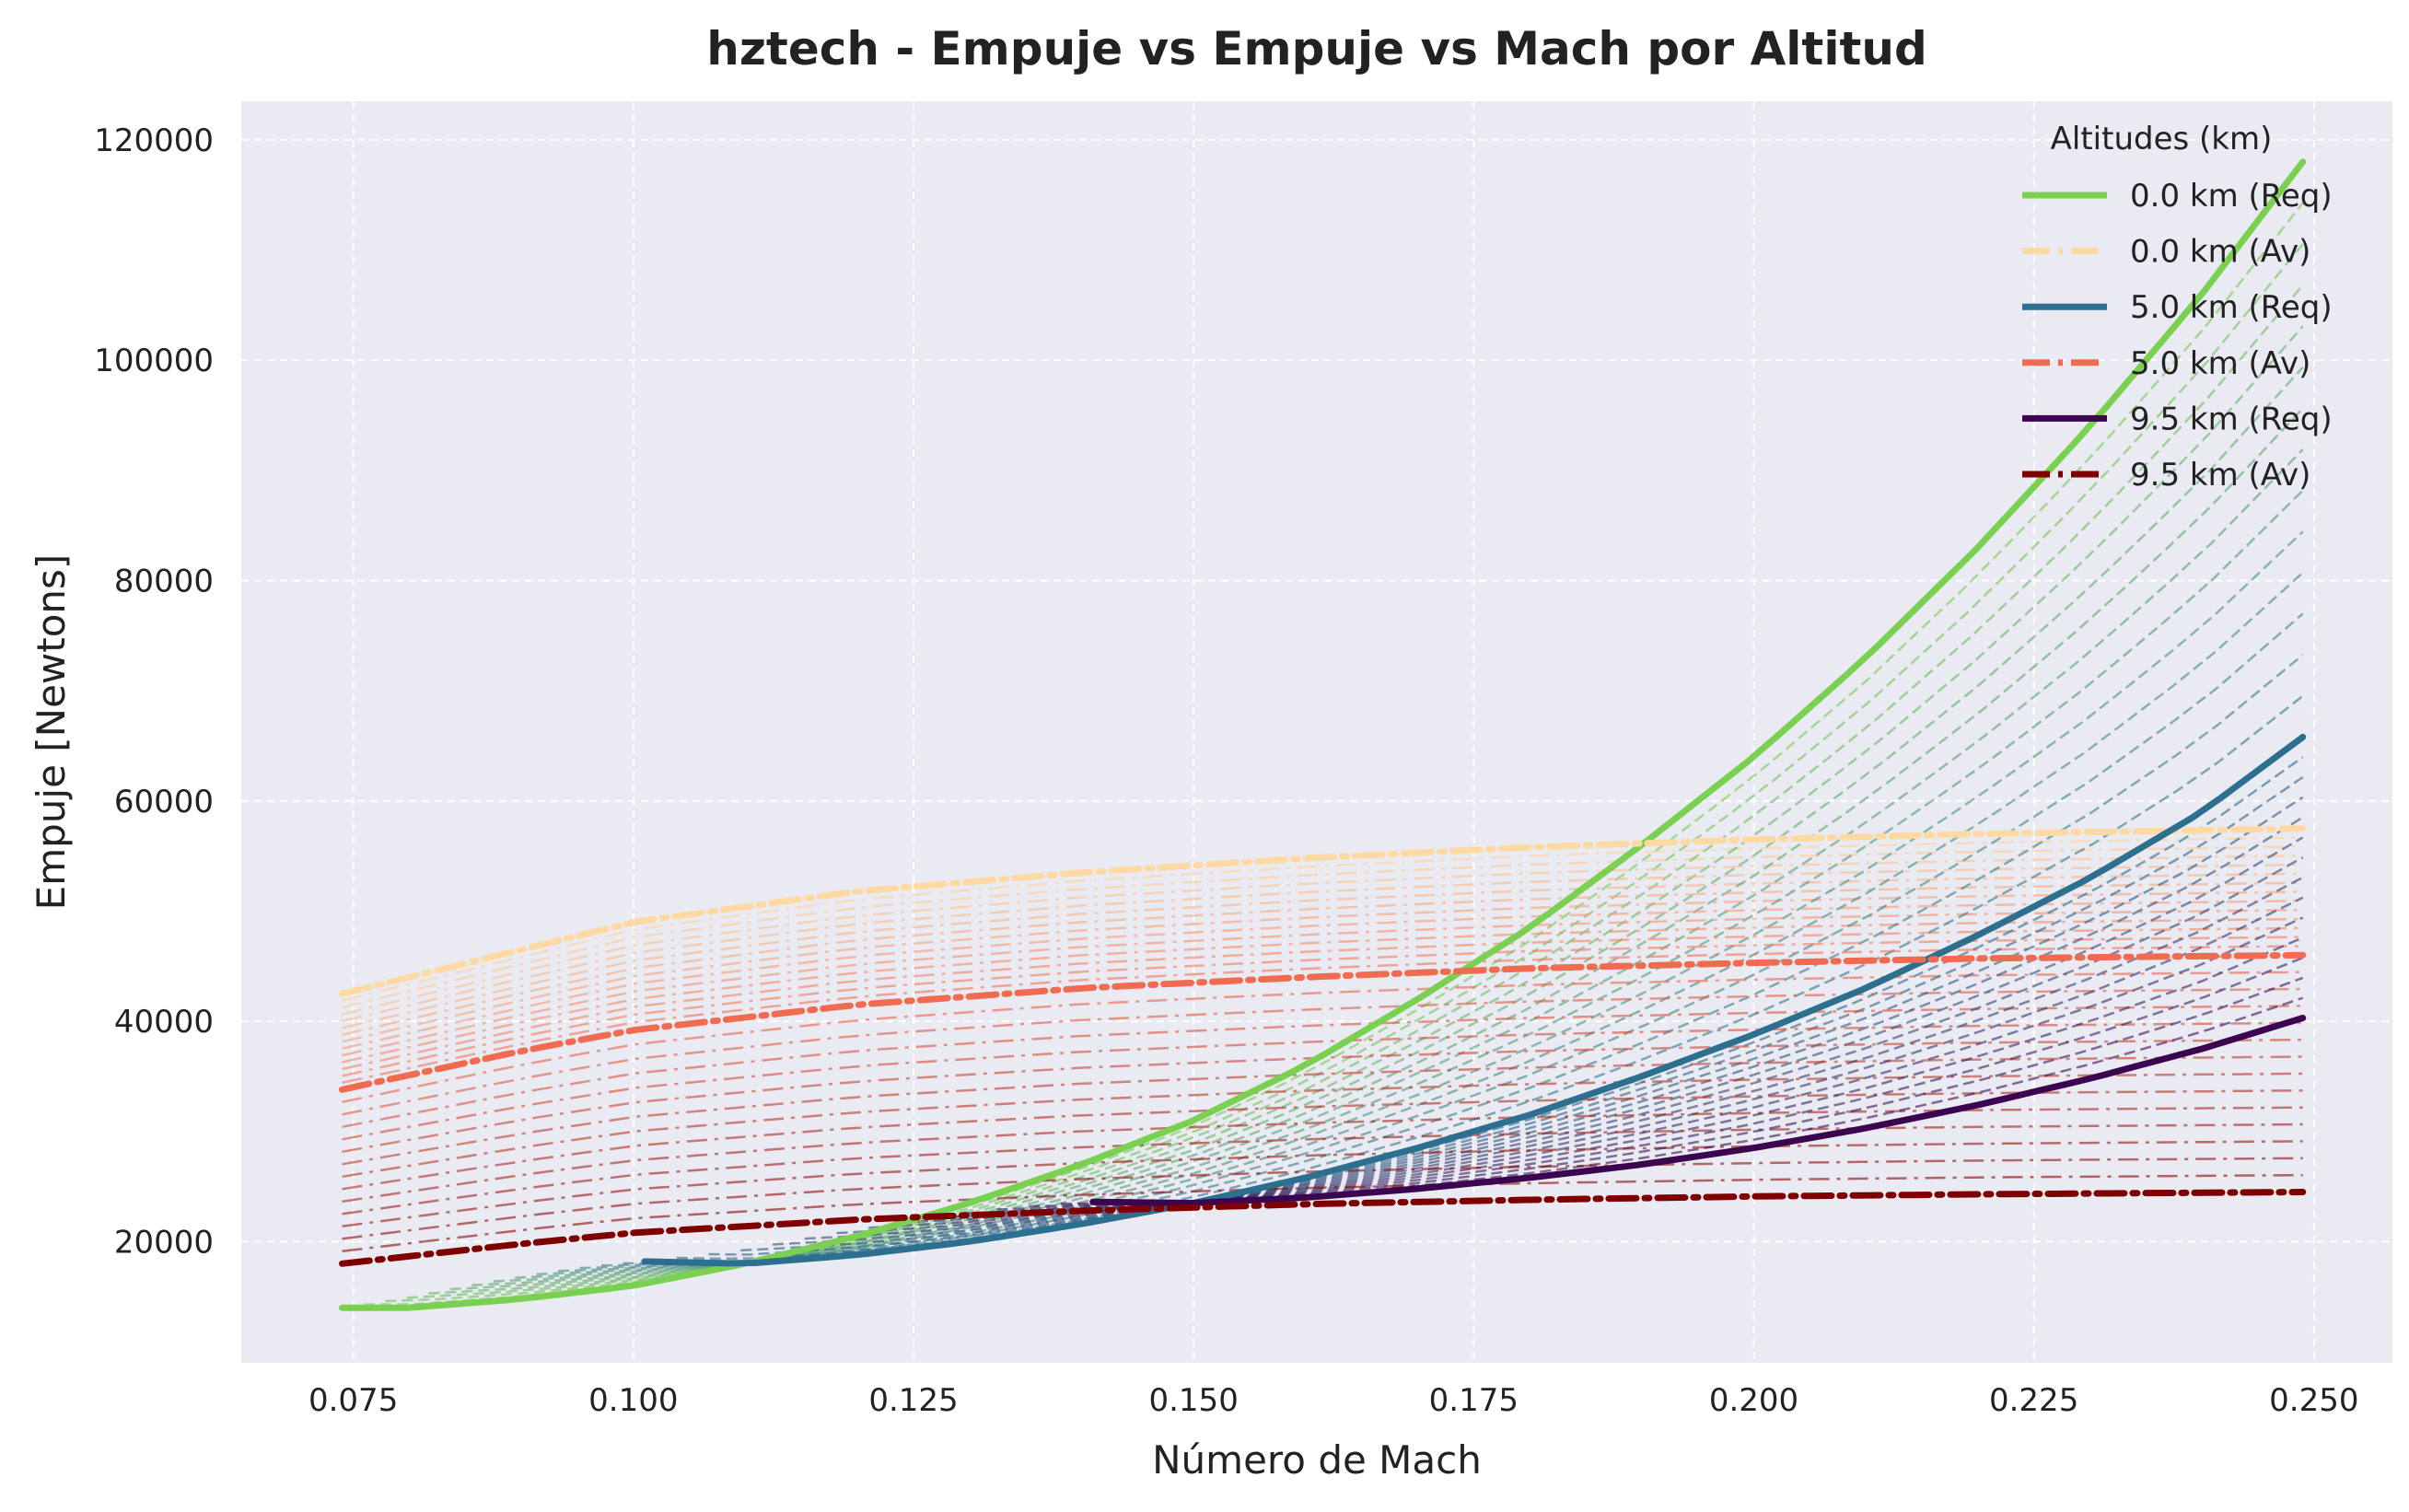 This screenshot has width=2409, height=1512. What do you see at coordinates (633, 1401) in the screenshot?
I see `x-tick-label: 0.100` at bounding box center [633, 1401].